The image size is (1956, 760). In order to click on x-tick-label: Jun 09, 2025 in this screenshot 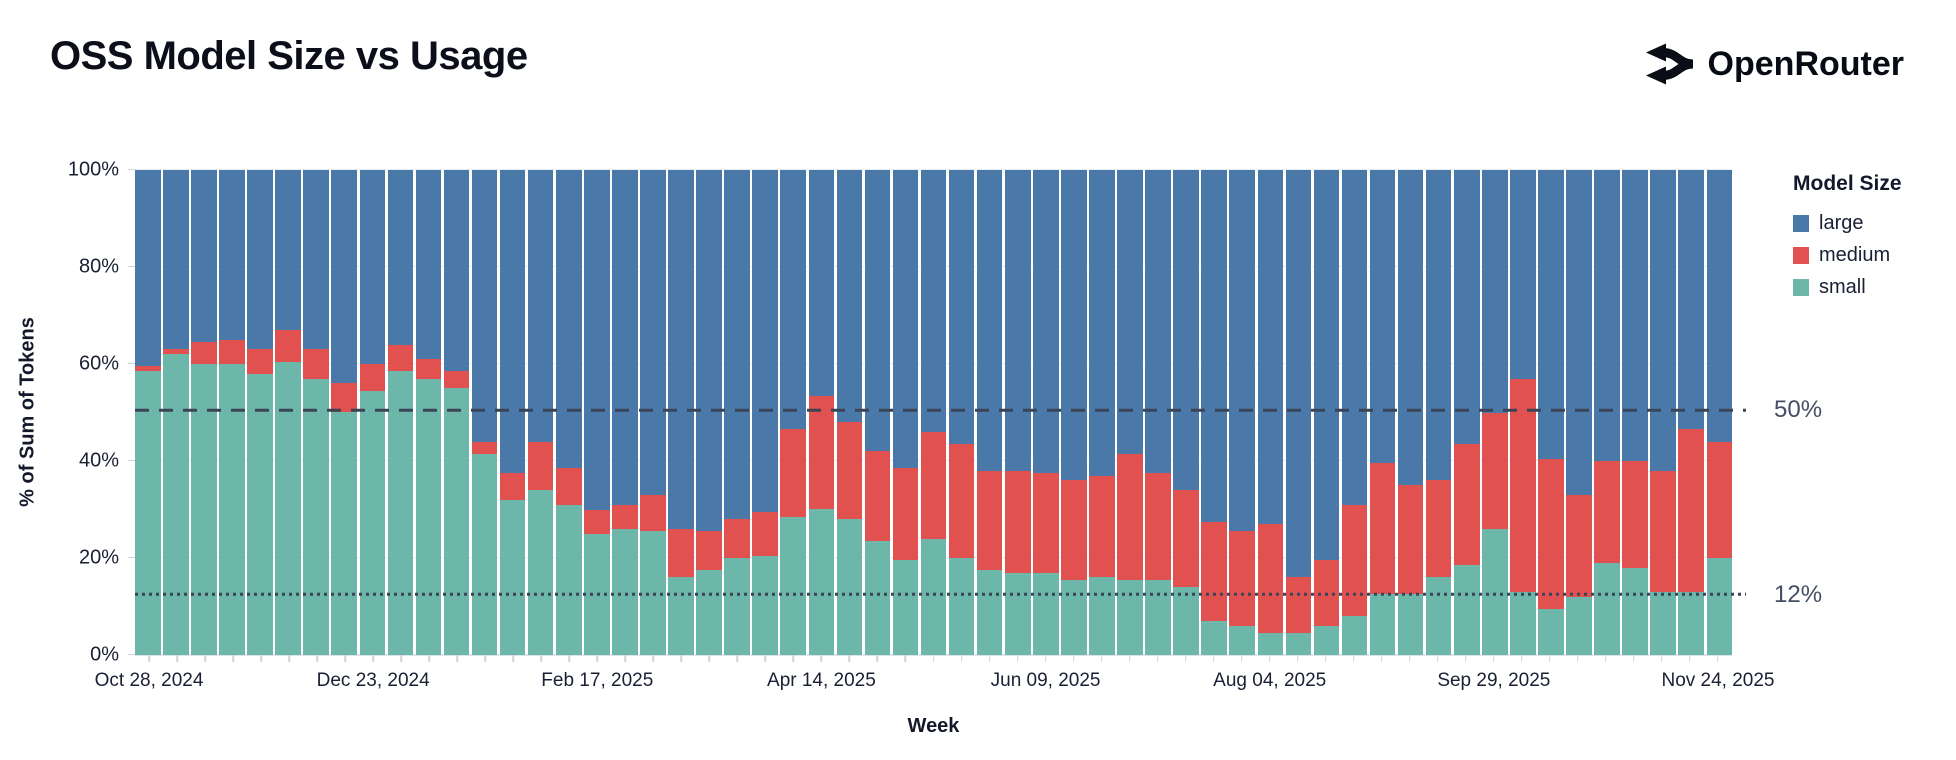, I will do `click(1045, 680)`.